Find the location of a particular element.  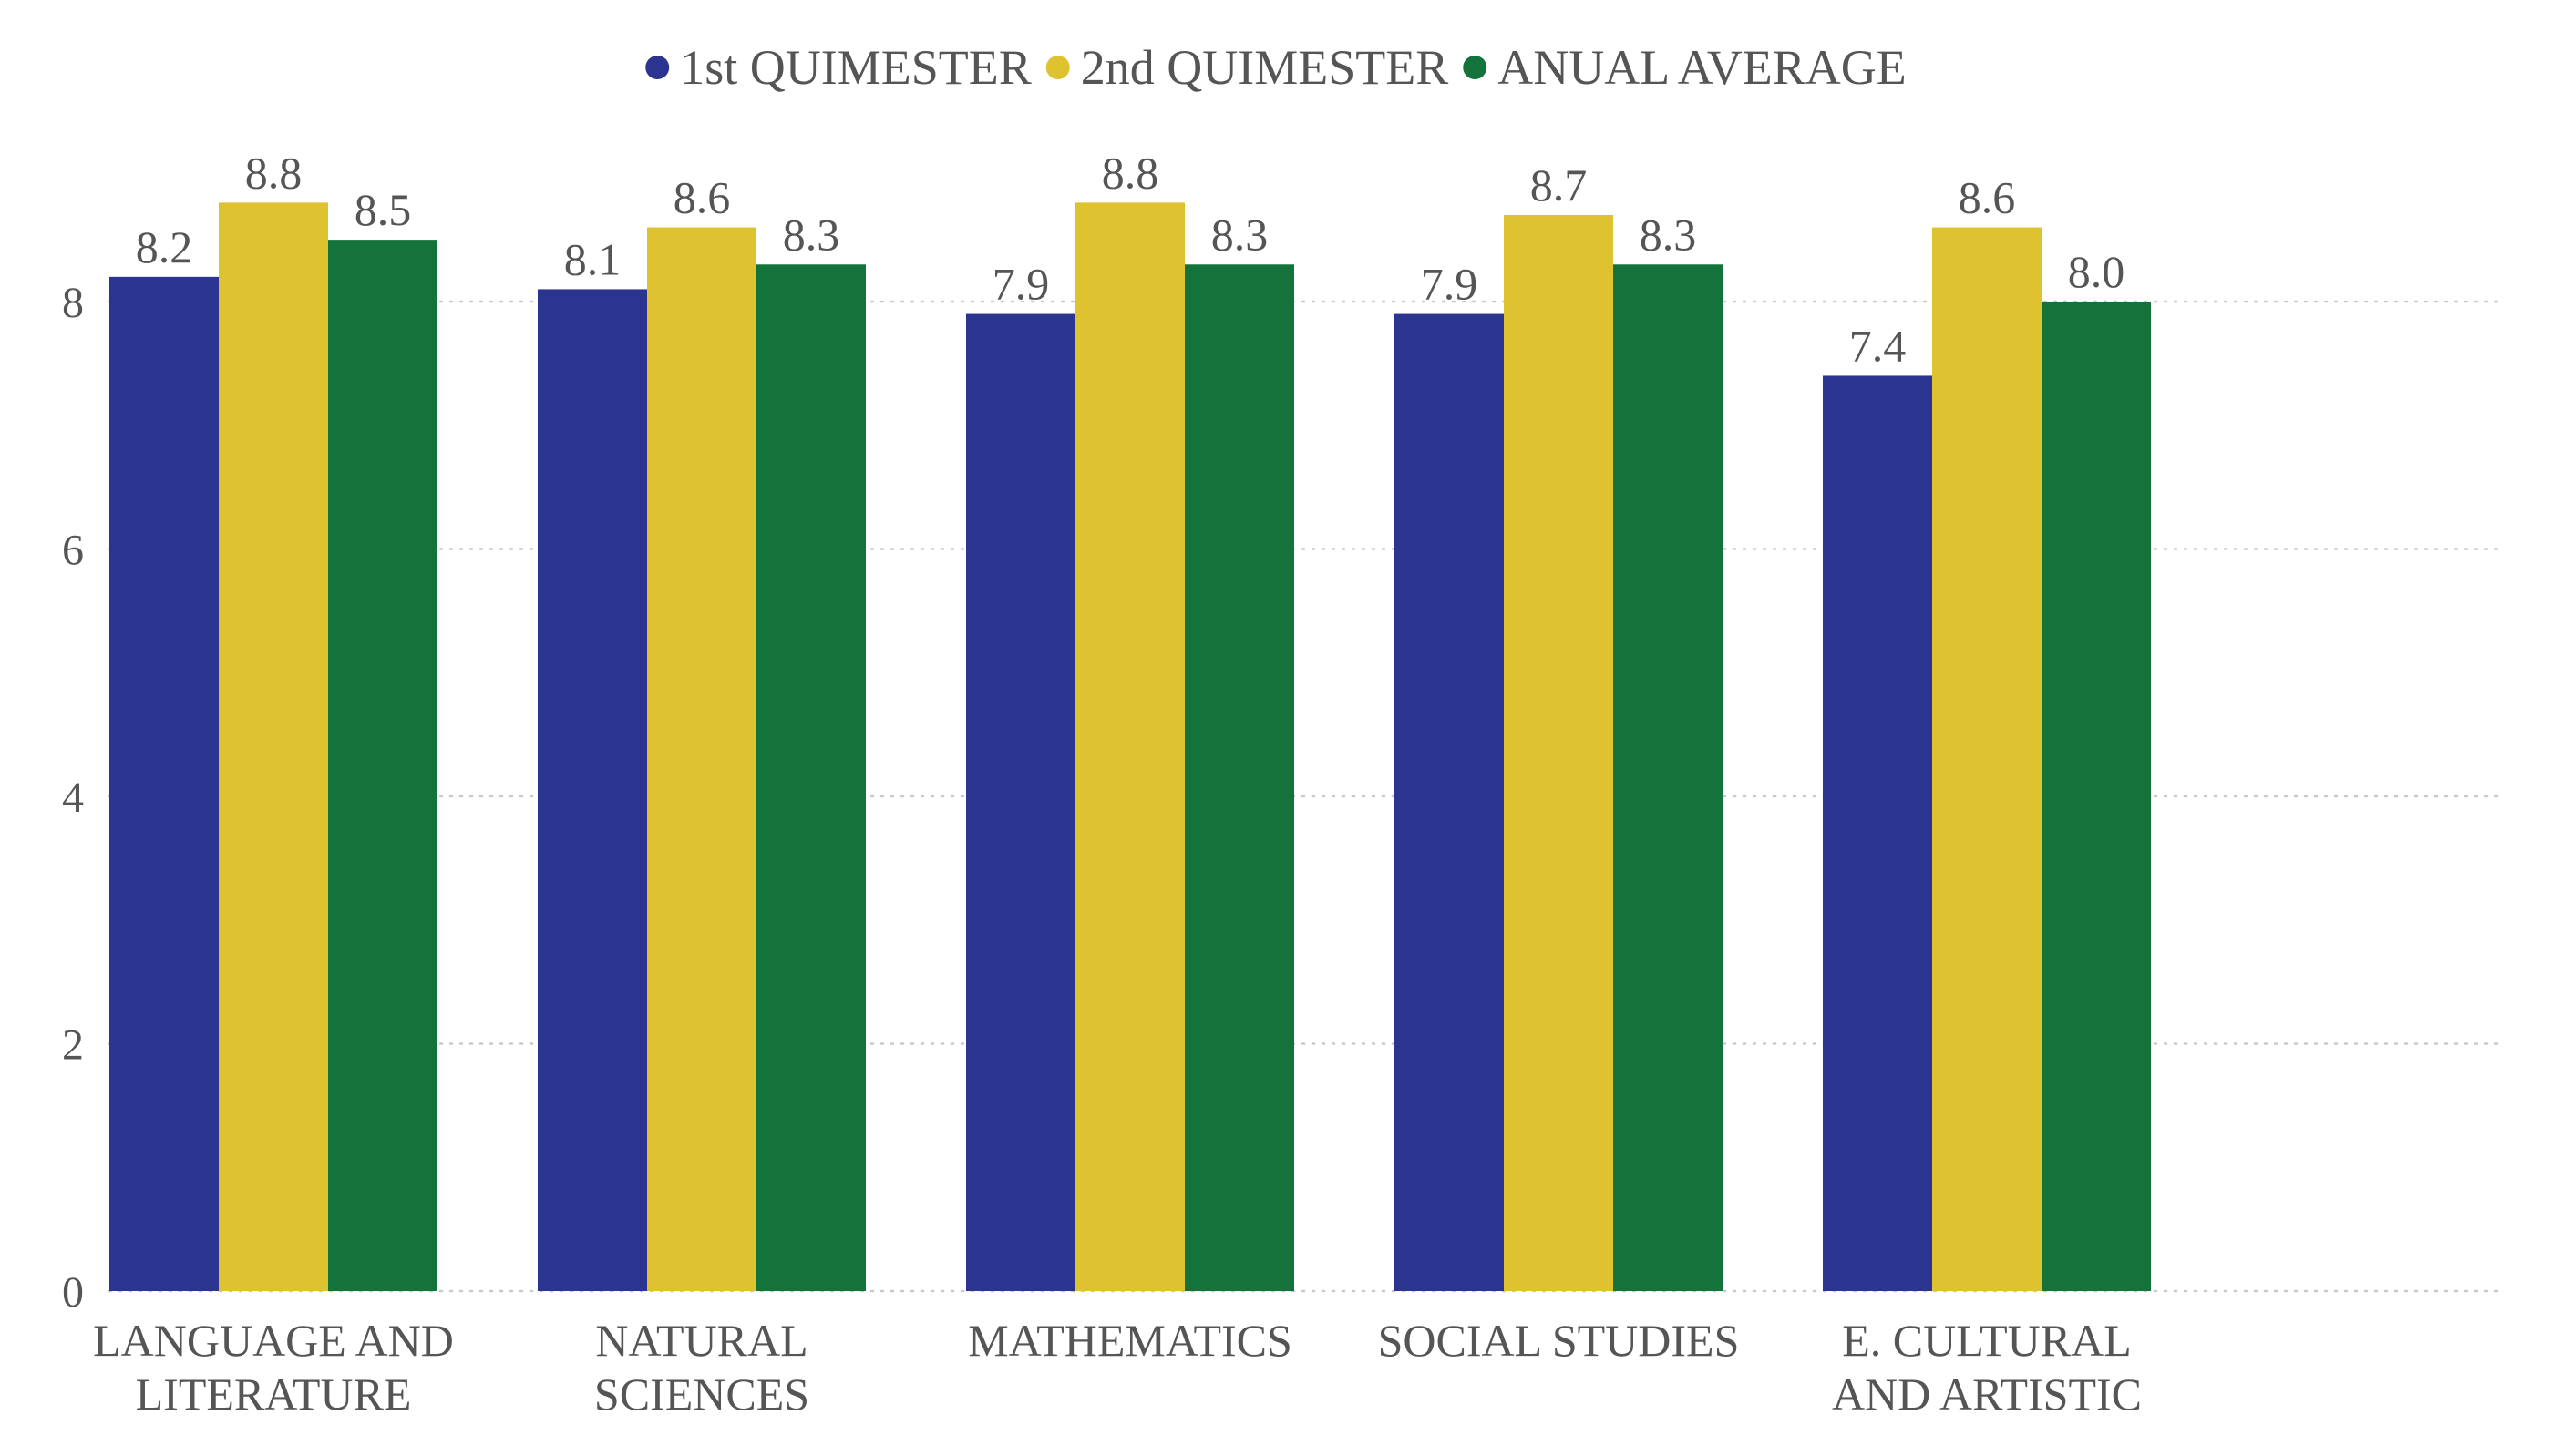

x-tick-label: LITERATURE is located at coordinates (274, 1394).